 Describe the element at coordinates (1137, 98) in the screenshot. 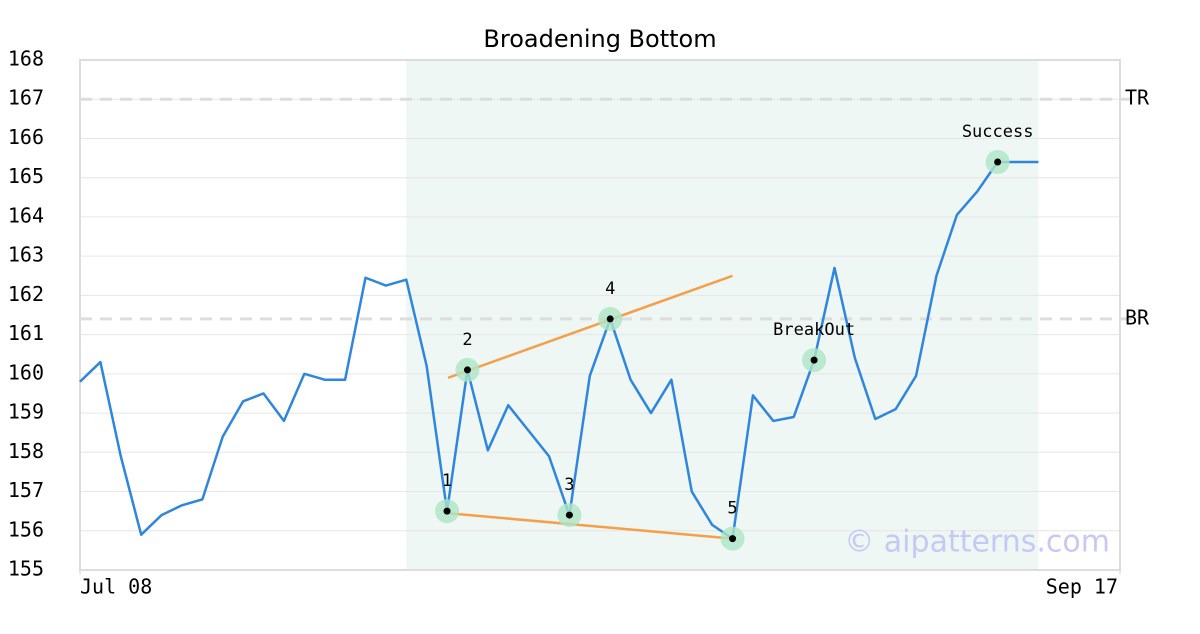

I see `level-label: TR` at that location.